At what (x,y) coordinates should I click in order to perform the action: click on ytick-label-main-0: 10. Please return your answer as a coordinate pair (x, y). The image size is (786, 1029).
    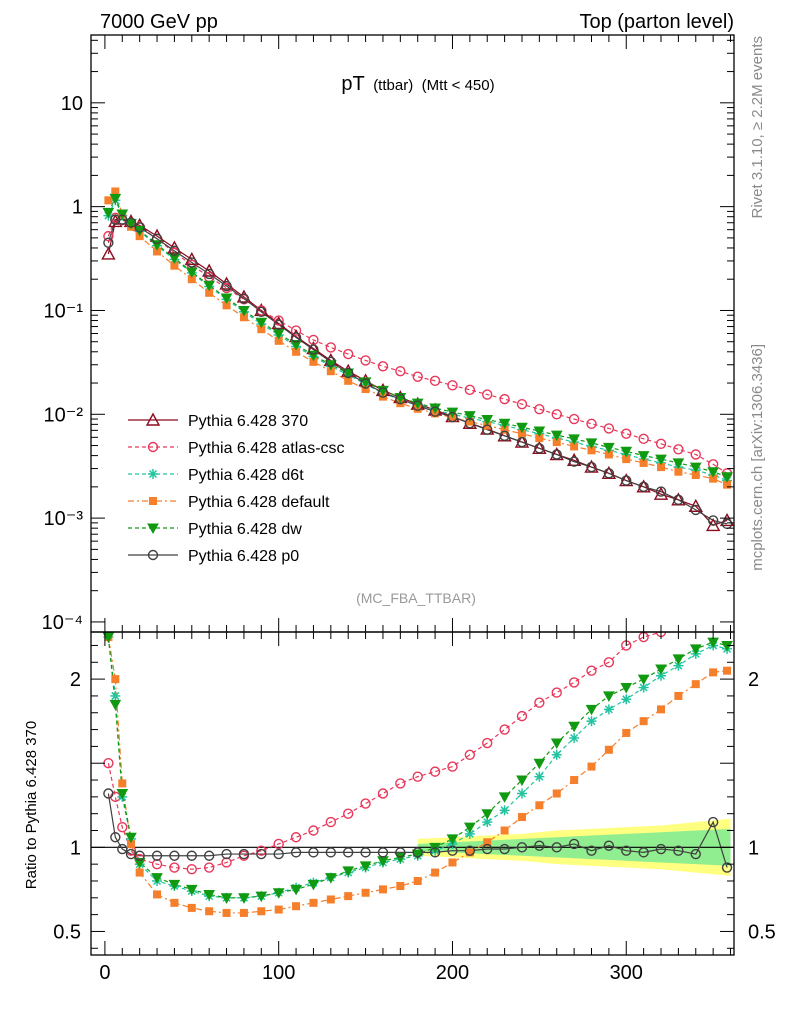
    Looking at the image, I should click on (72, 104).